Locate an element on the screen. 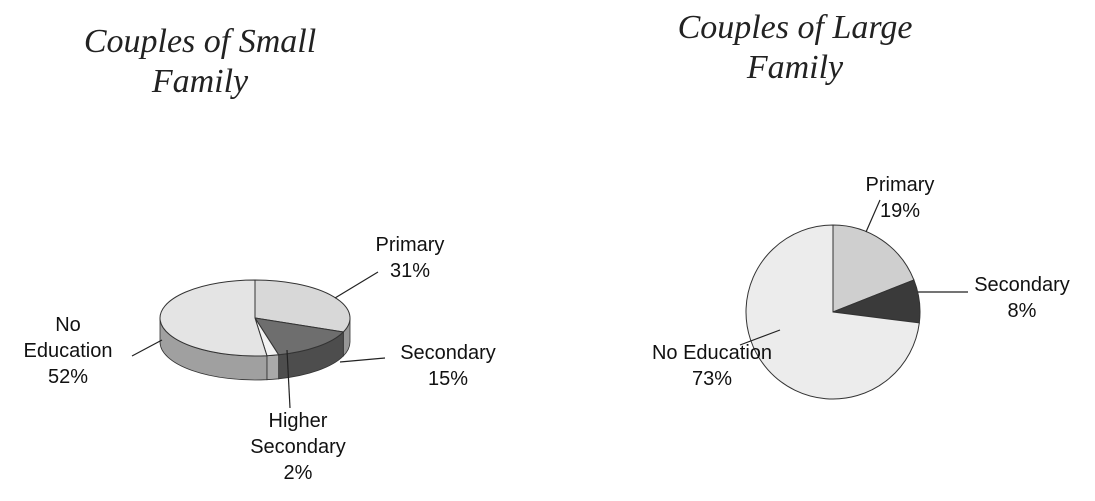  slice-label: Primary 31% is located at coordinates (410, 258).